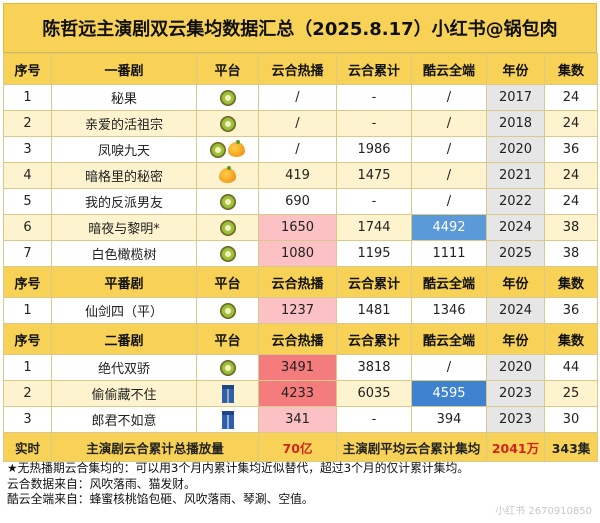 This screenshot has height=523, width=600. What do you see at coordinates (236, 148) in the screenshot?
I see `mango-tv-icon` at bounding box center [236, 148].